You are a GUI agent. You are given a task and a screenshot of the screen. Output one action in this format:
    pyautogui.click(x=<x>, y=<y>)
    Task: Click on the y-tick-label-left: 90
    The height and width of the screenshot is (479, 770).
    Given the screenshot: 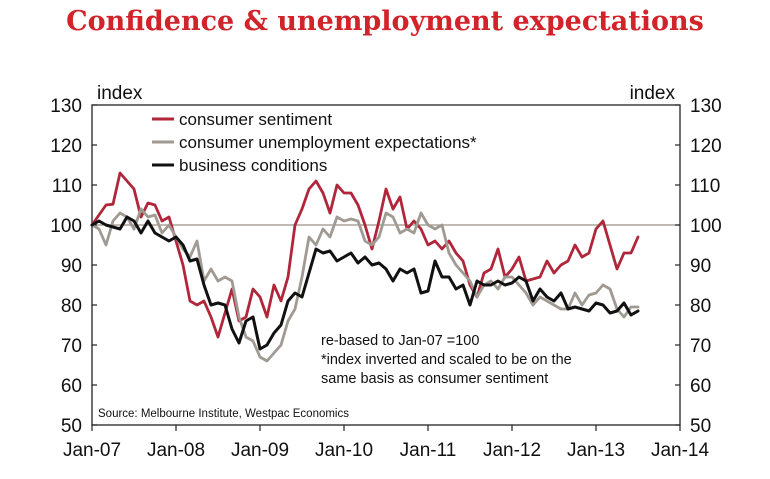 What is the action you would take?
    pyautogui.click(x=71, y=266)
    